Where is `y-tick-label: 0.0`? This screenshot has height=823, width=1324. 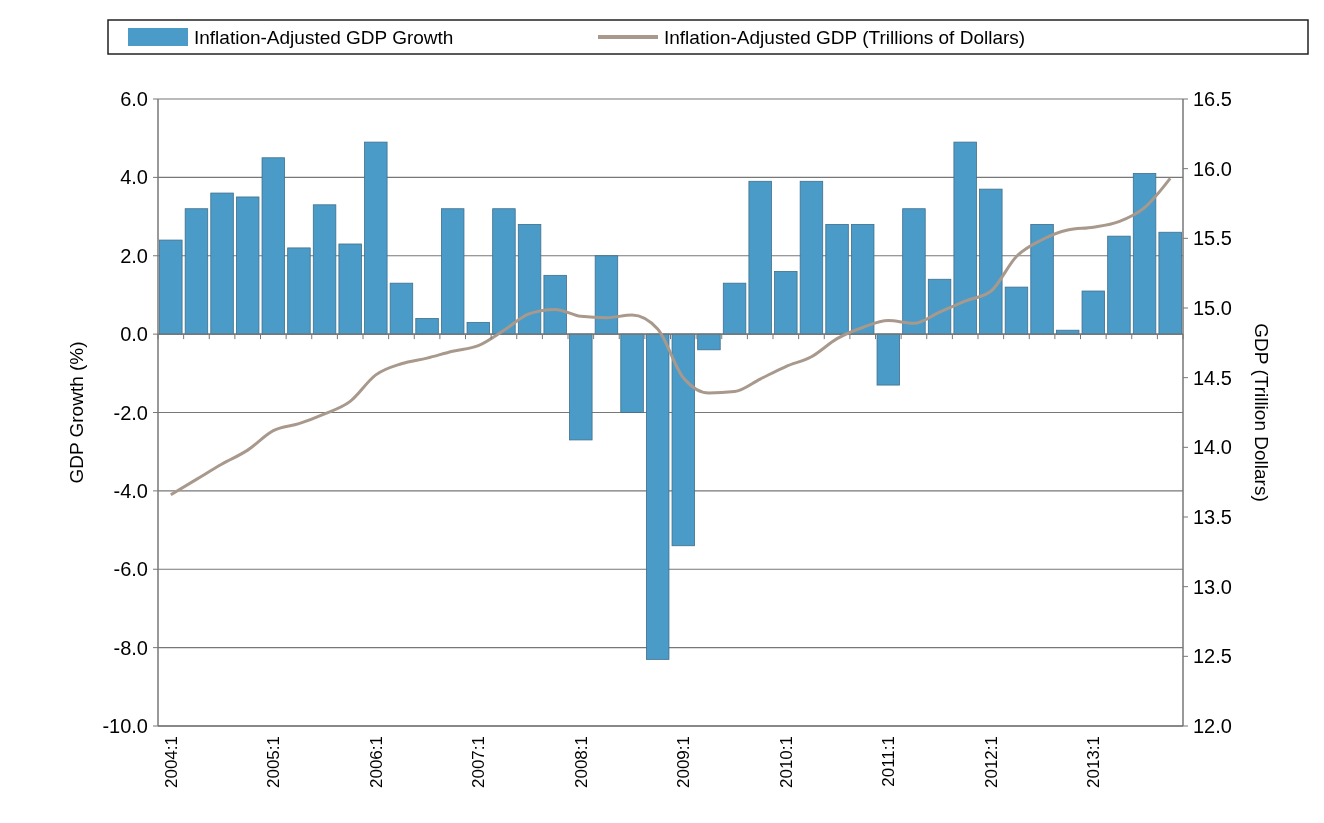 y-tick-label: 0.0 is located at coordinates (134, 334).